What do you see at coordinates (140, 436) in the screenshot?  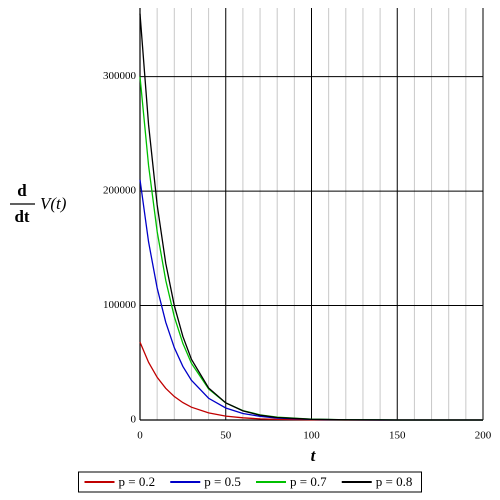 I see `x-tick-label: 0` at bounding box center [140, 436].